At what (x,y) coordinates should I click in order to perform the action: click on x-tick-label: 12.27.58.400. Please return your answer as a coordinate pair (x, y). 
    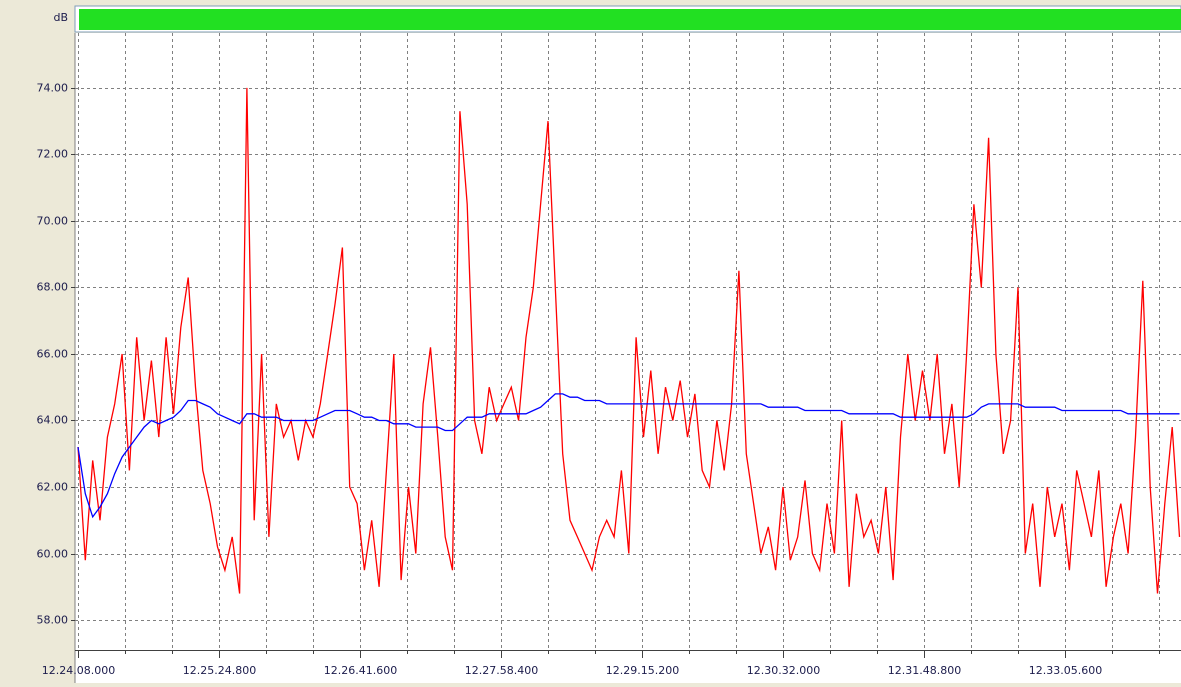
    Looking at the image, I should click on (501, 670).